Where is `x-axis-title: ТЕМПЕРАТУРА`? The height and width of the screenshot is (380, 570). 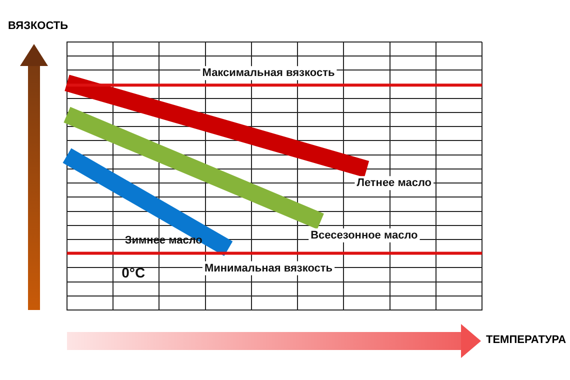 x-axis-title: ТЕМПЕРАТУРА is located at coordinates (526, 340).